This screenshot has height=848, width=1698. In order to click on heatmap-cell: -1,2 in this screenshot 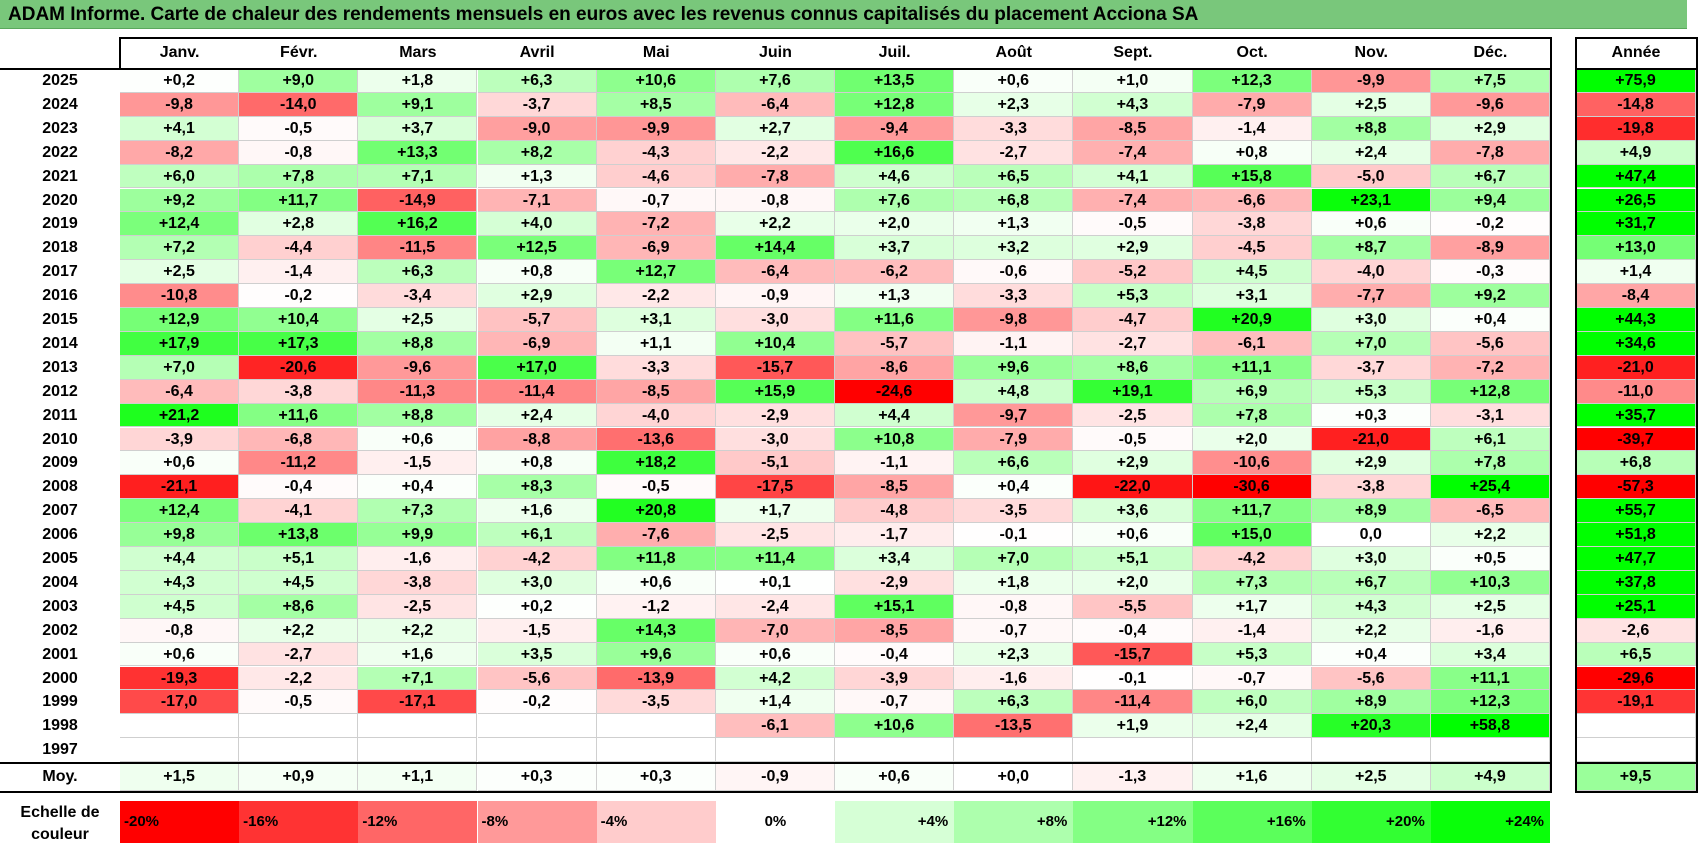, I will do `click(656, 606)`.